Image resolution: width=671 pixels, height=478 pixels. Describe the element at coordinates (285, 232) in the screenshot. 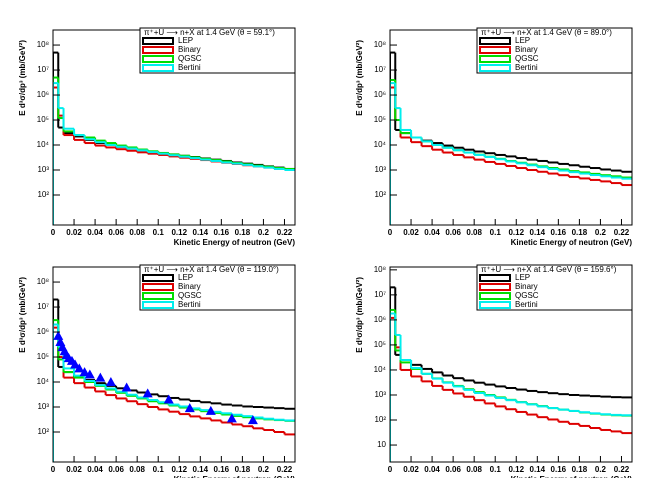

I see `x-tick-label: 0.22` at that location.